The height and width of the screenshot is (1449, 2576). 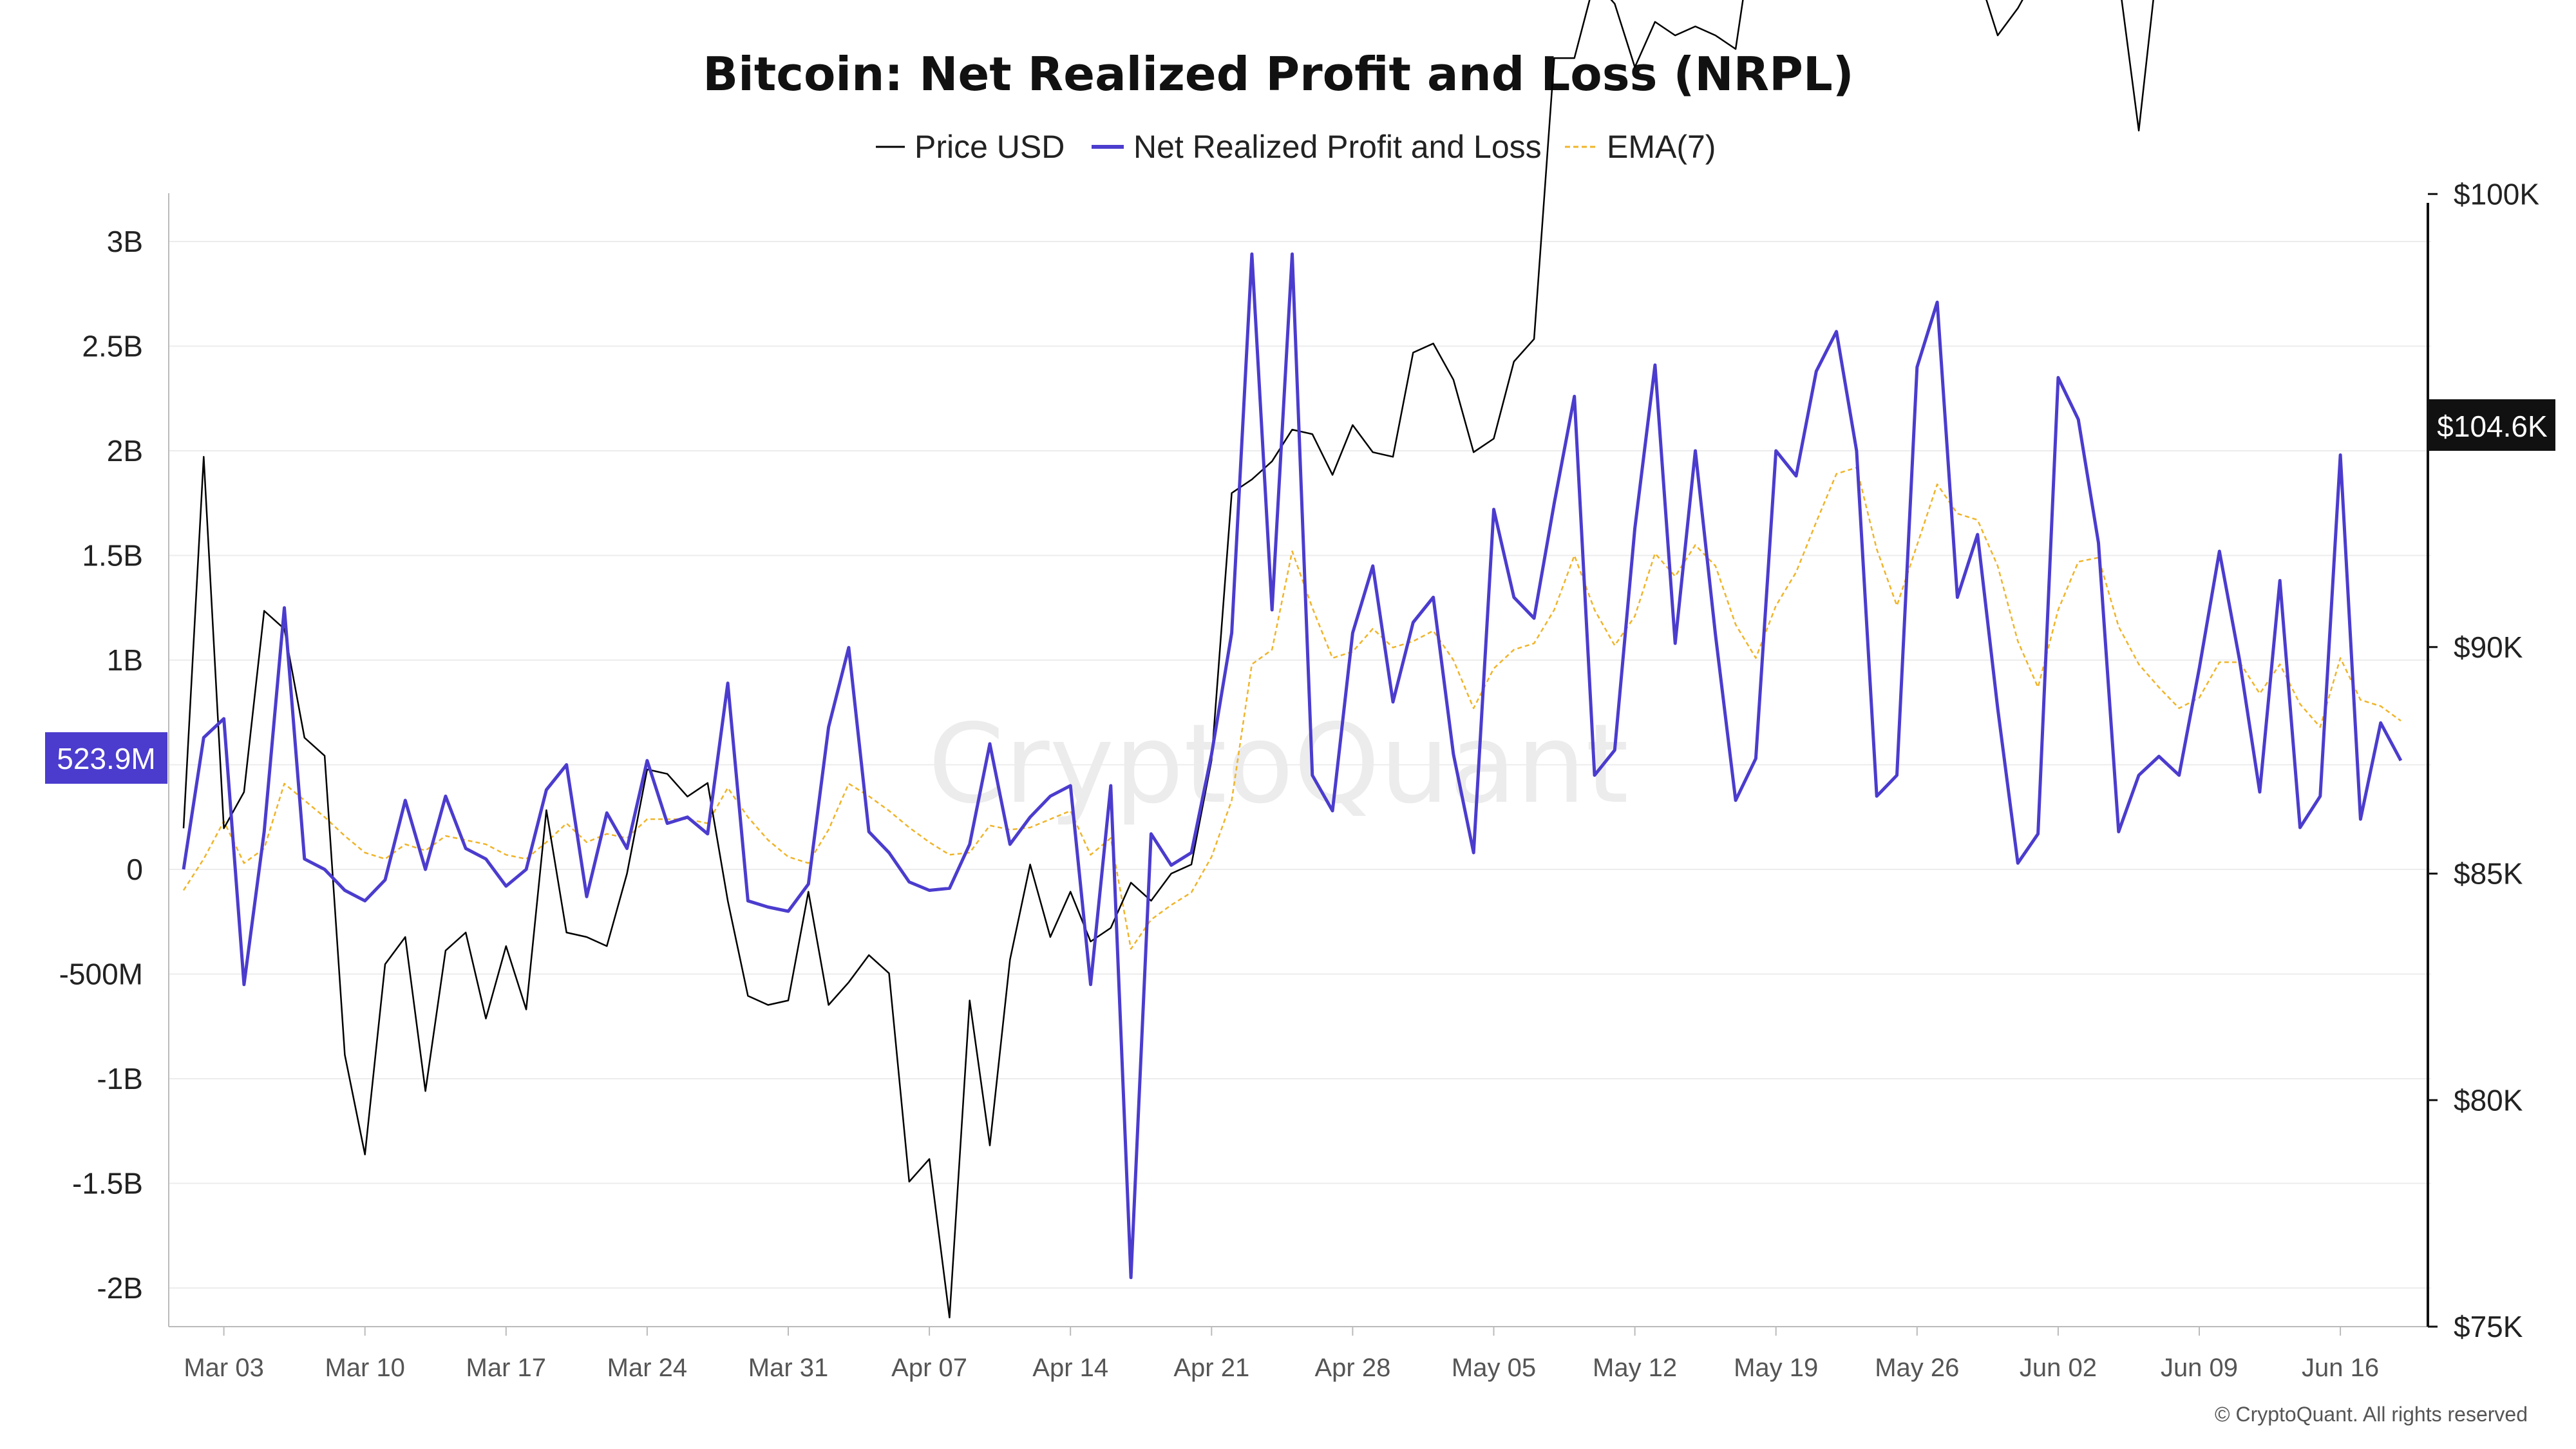 I want to click on x-tick-label-1: Mar 10, so click(x=365, y=1368).